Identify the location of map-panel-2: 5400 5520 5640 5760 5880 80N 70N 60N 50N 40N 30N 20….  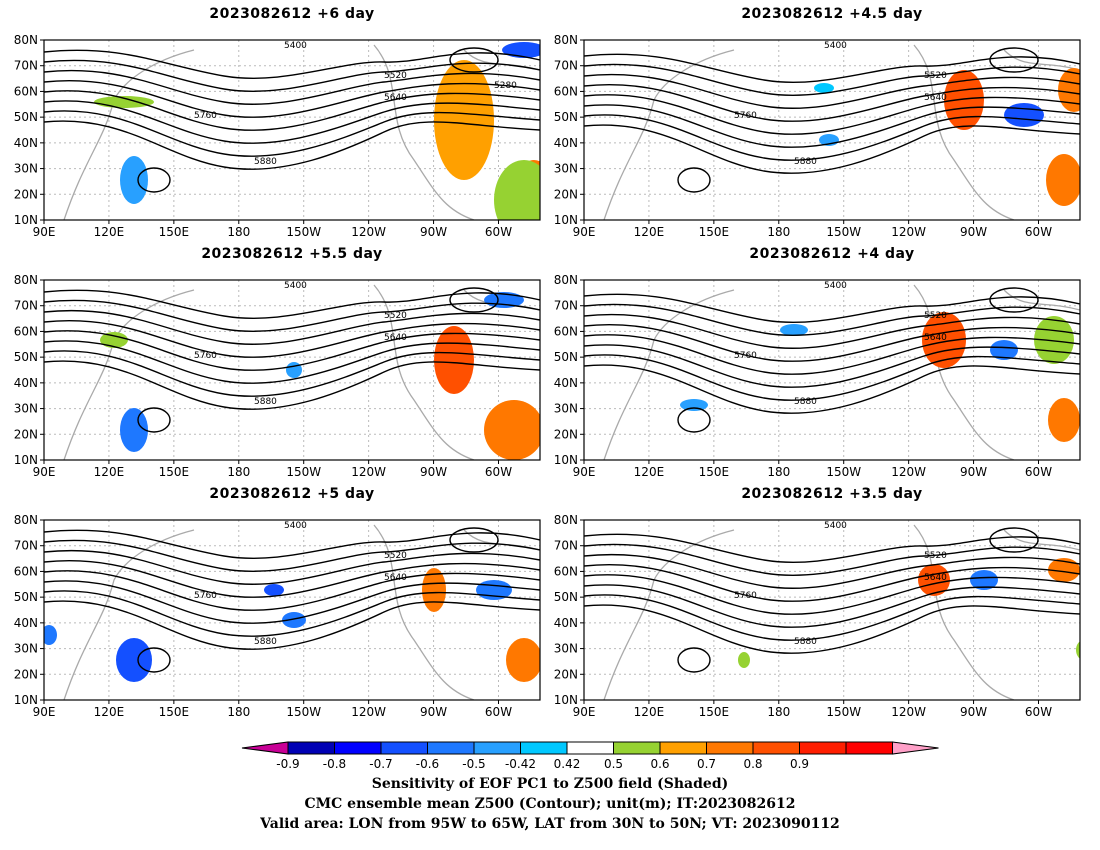
(817, 136).